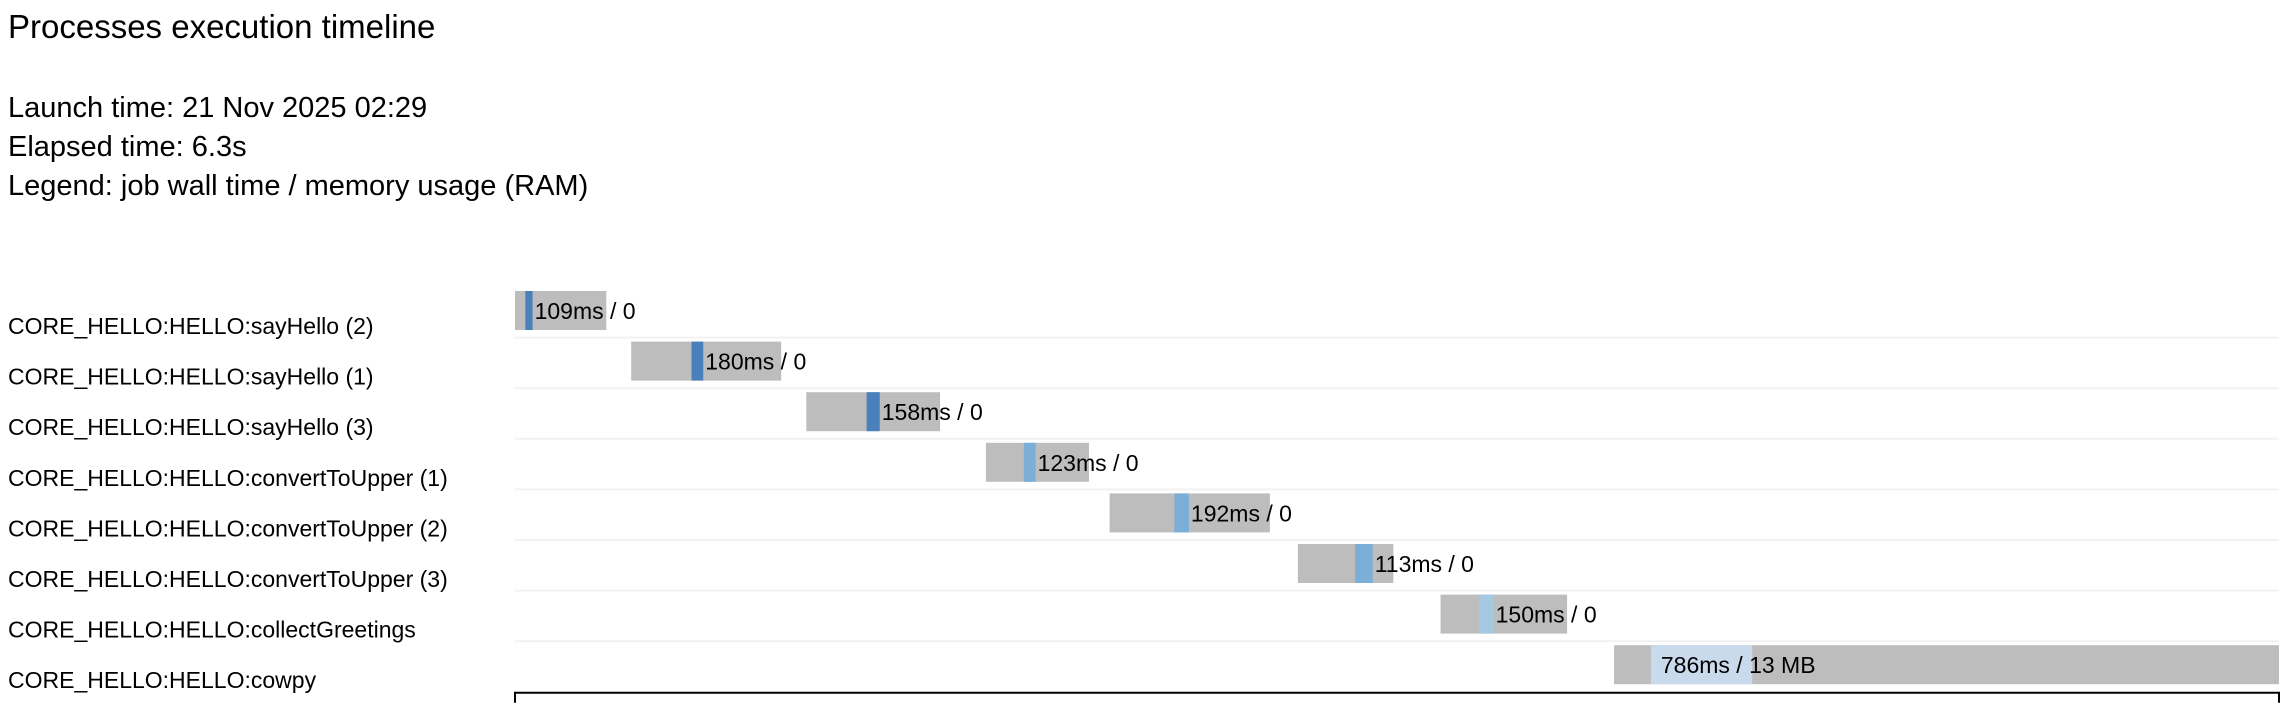  Describe the element at coordinates (1397, 697) in the screenshot. I see `time-axis` at that location.